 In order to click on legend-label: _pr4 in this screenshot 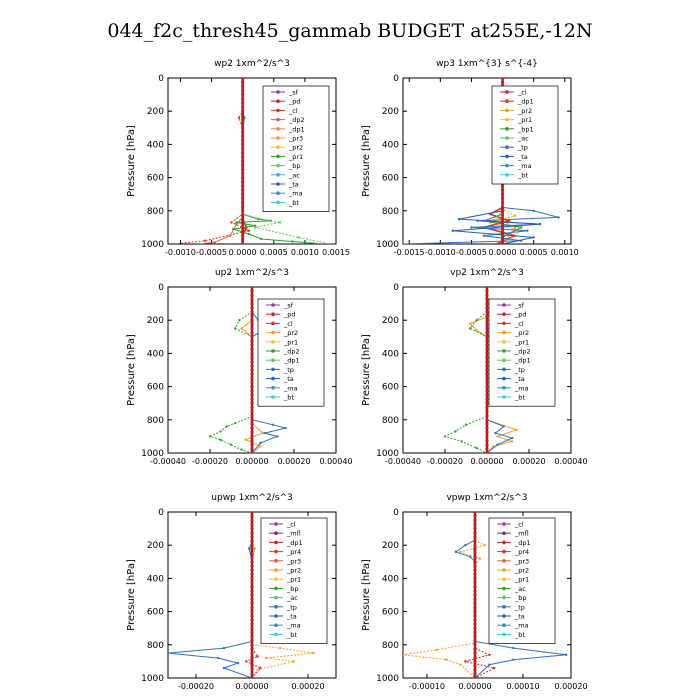, I will do `click(293, 552)`.